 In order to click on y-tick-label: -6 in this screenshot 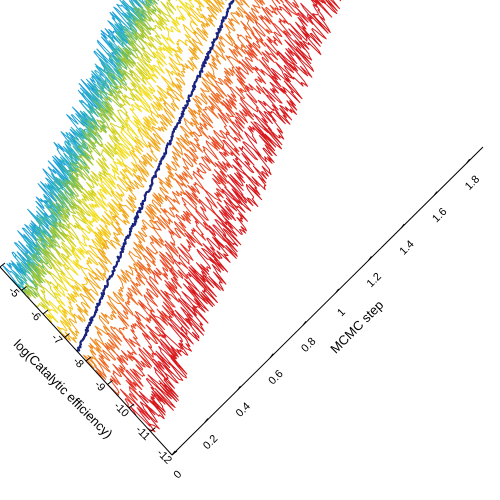, I will do `click(34, 315)`.